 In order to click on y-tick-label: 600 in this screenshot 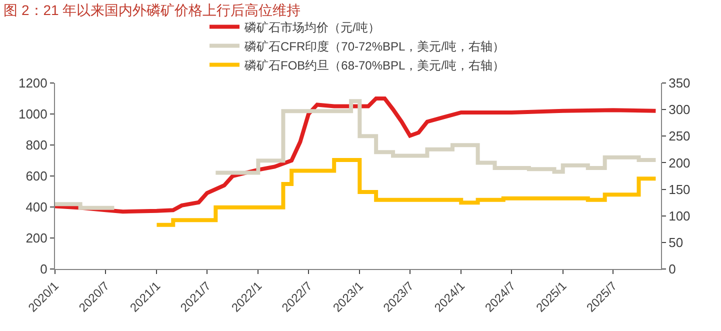, I will do `click(37, 176)`.